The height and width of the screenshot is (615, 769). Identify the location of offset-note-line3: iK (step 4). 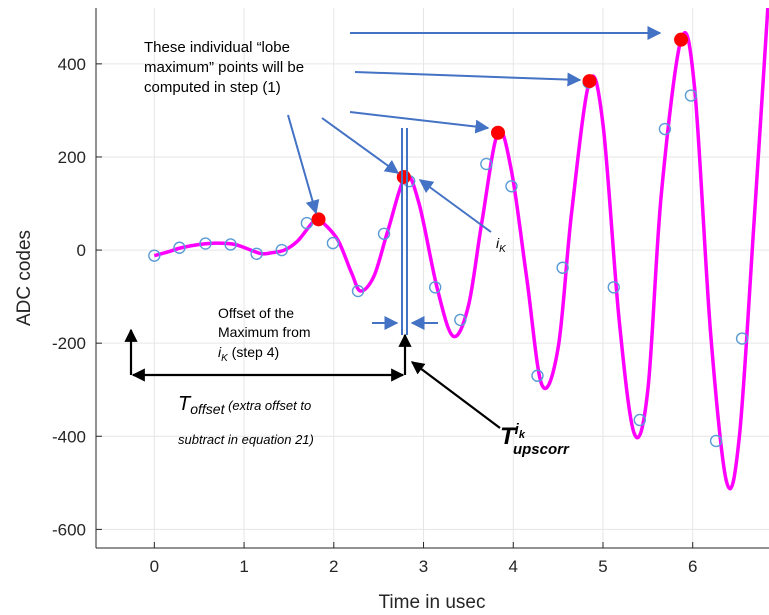
(248, 354).